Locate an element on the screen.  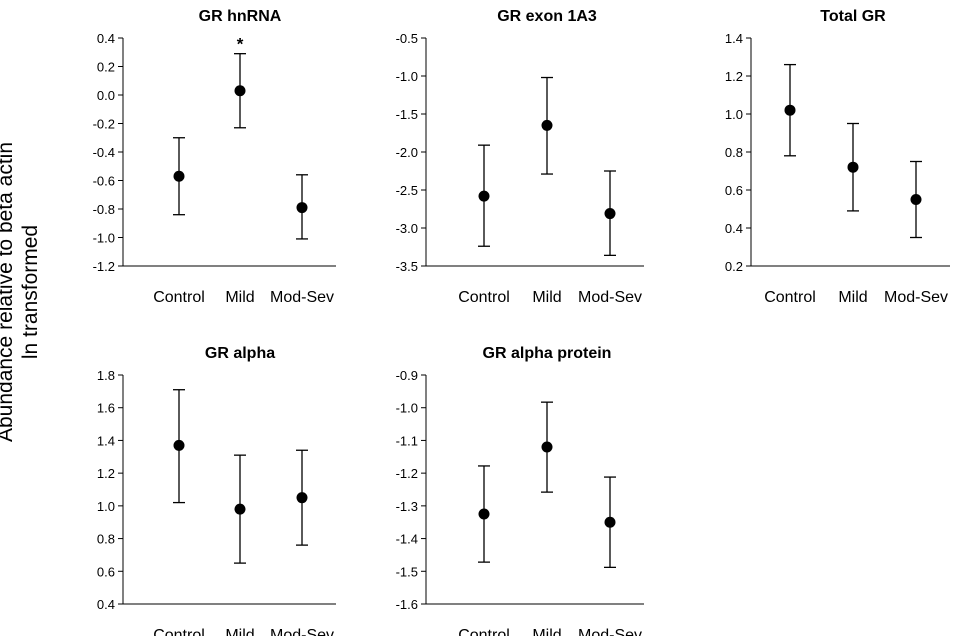
y-tick-label: -1.4 is located at coordinates (407, 539).